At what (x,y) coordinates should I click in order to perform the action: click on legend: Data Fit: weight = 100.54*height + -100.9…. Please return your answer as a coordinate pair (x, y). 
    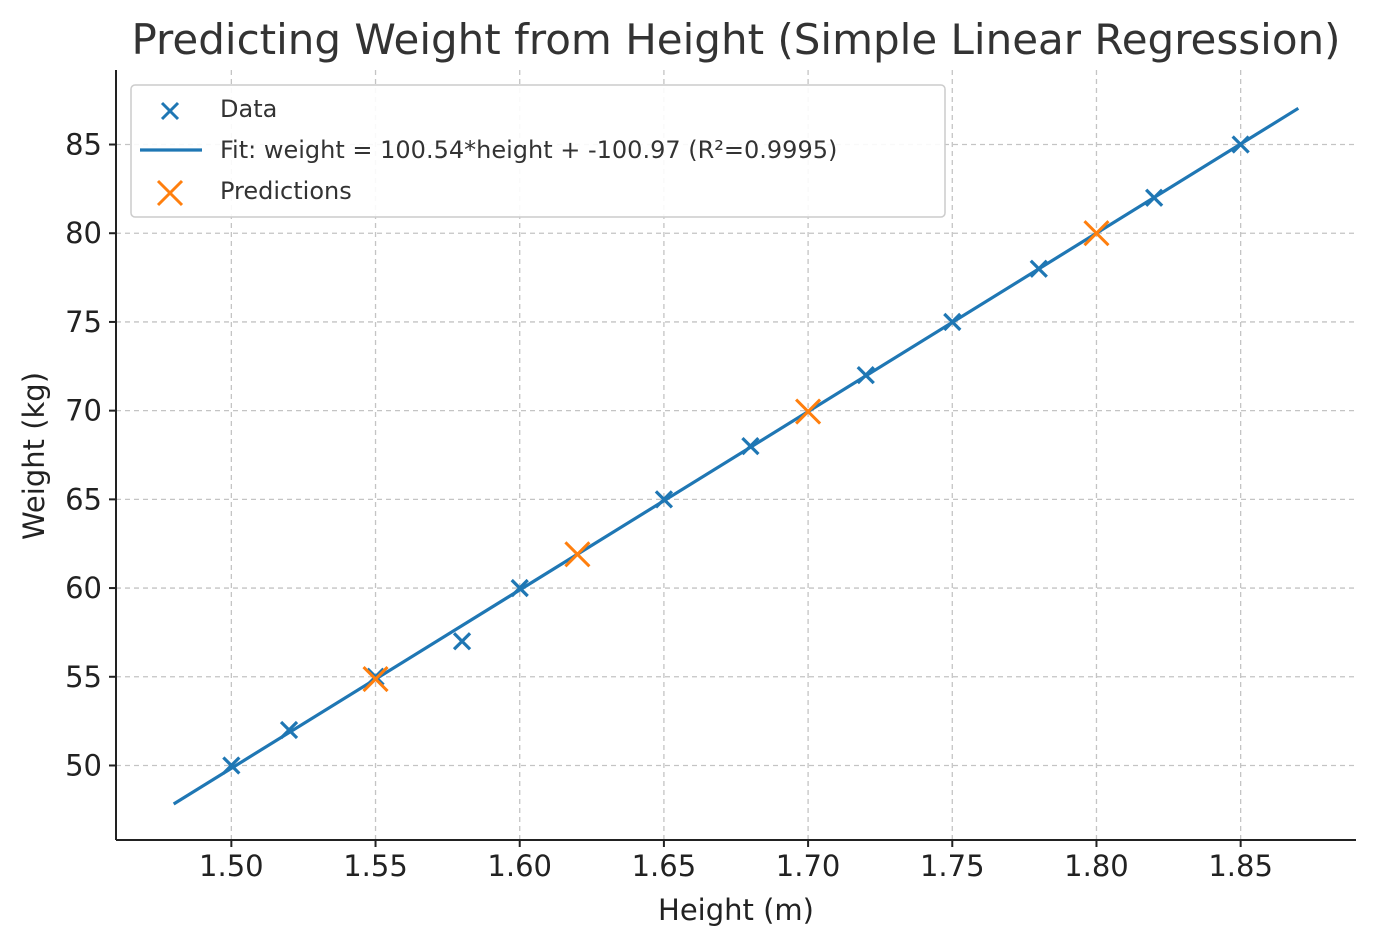
    Looking at the image, I should click on (538, 151).